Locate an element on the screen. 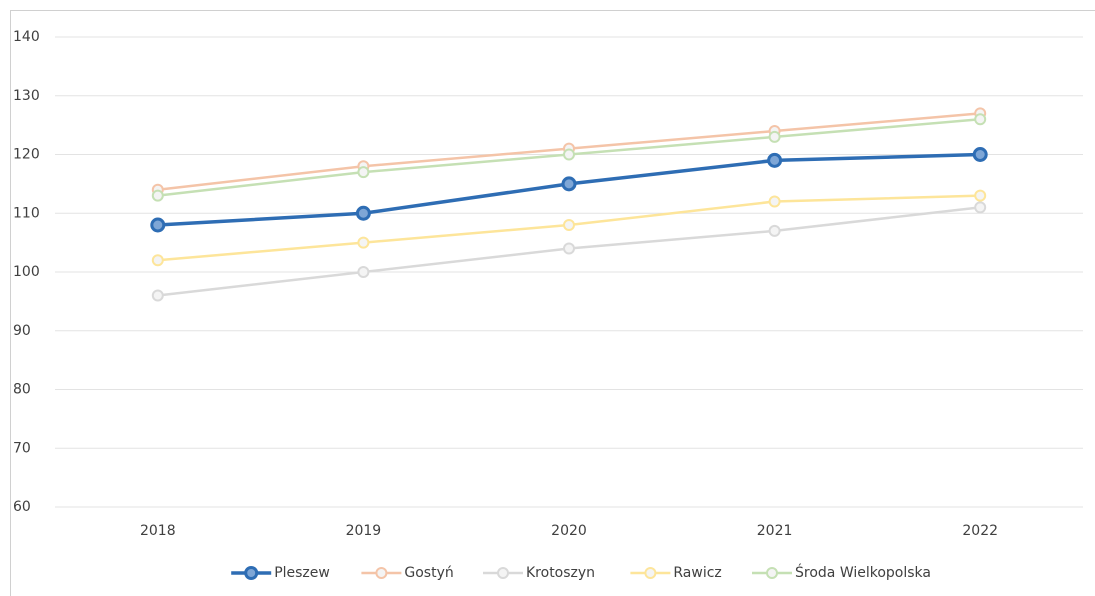 This screenshot has width=1095, height=596. y-tick-label: 60 is located at coordinates (22, 507).